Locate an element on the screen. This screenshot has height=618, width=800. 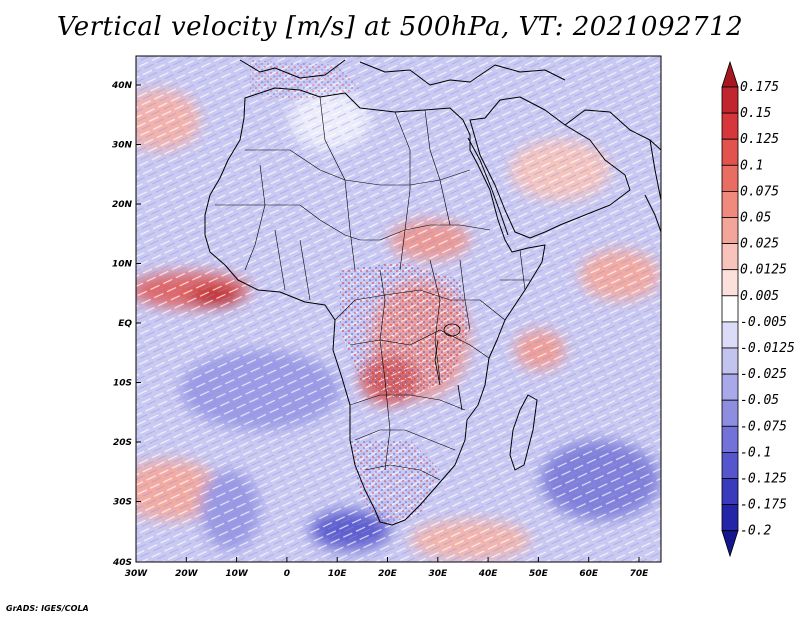
latitude-axis: 40N 30N 20N 10N EQ 10S 20S 30S 40S is located at coordinates (126, 324).